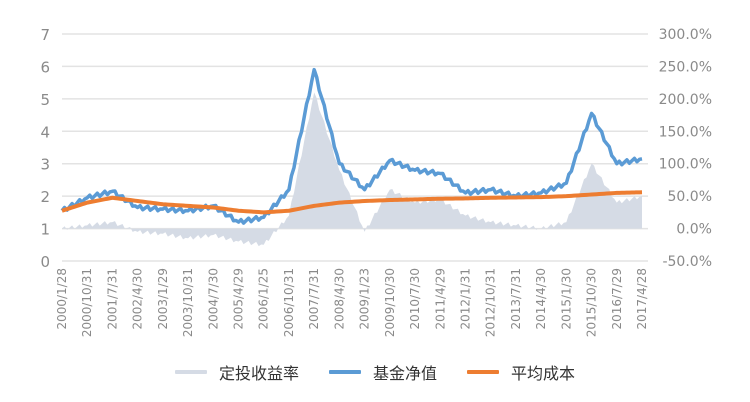 This screenshot has height=402, width=750. Describe the element at coordinates (163, 299) in the screenshot. I see `svg-text: 2003/1/29` at that location.